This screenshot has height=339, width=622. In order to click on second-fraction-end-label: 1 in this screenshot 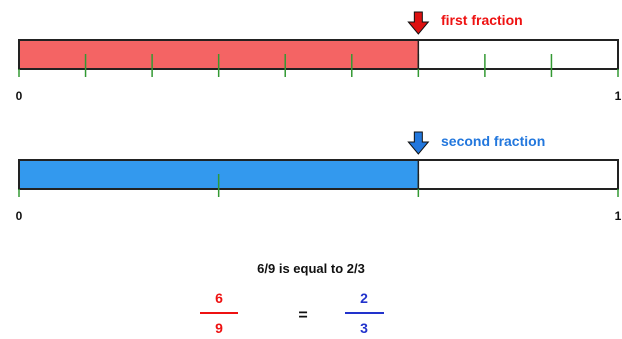, I will do `click(618, 216)`.